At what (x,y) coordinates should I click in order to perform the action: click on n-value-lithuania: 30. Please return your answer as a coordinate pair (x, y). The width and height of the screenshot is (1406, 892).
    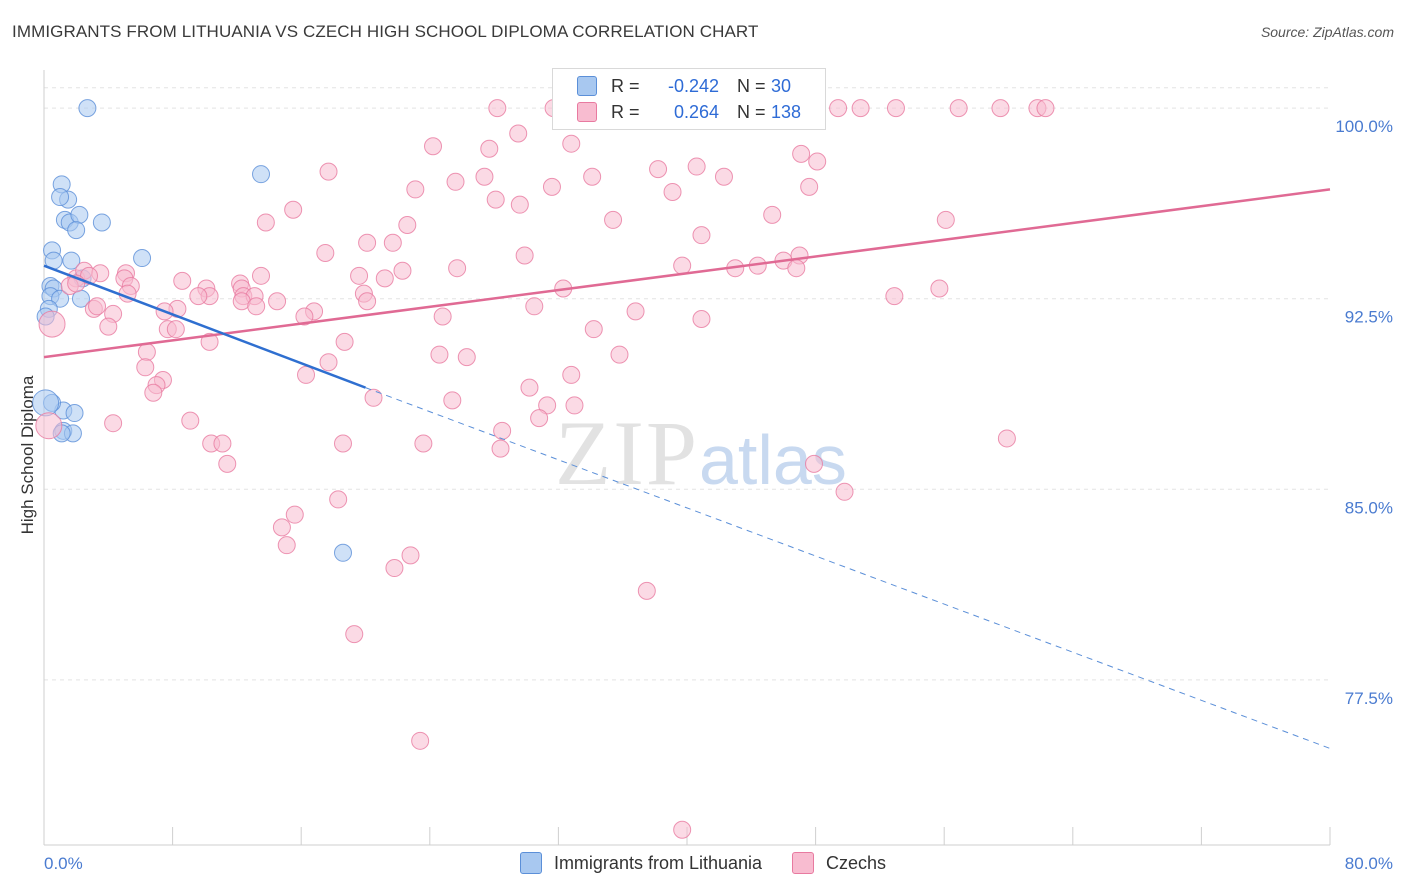
    Looking at the image, I should click on (781, 85).